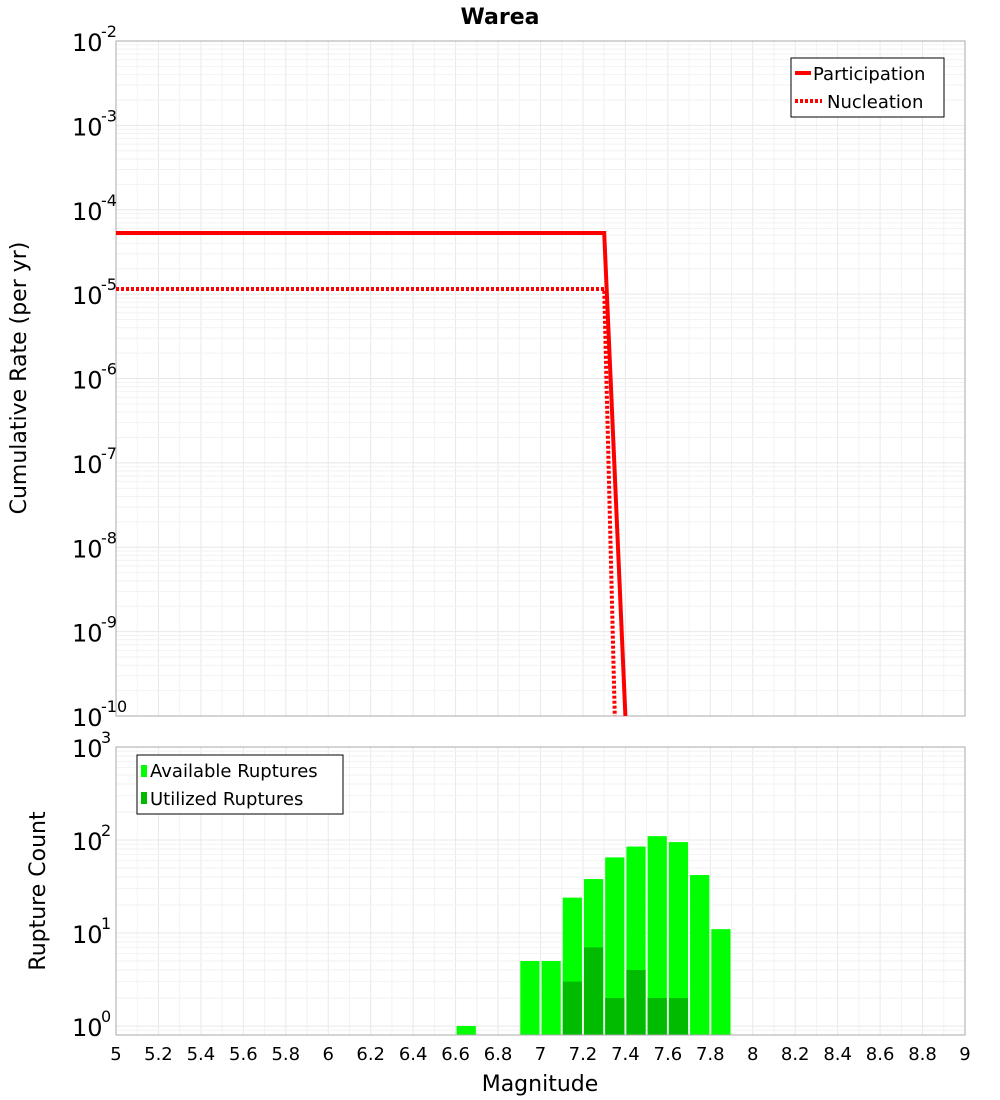 The width and height of the screenshot is (1000, 1100). What do you see at coordinates (455, 1054) in the screenshot?
I see `x-tick-label: 6.6` at bounding box center [455, 1054].